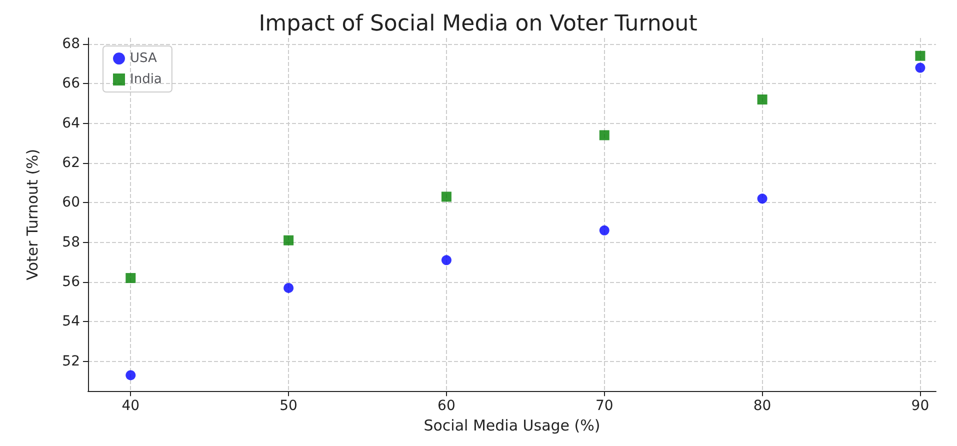 This screenshot has height=446, width=957. I want to click on y-tick-label: 54, so click(71, 322).